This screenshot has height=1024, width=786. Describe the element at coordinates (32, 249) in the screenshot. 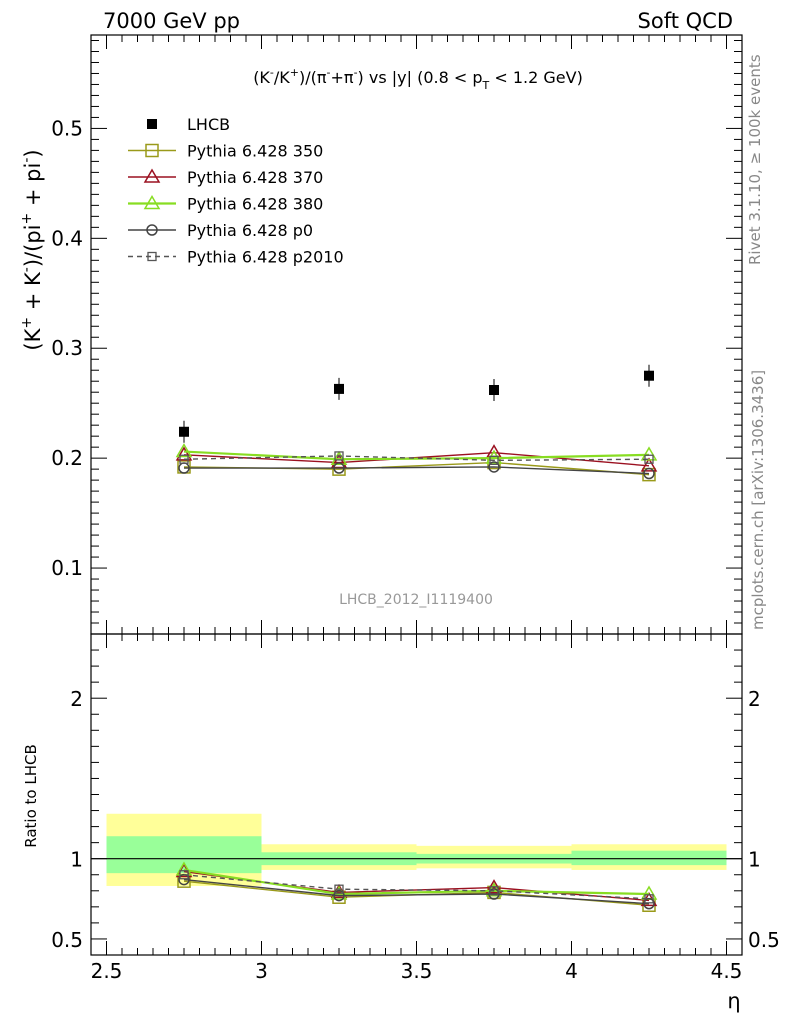

I see `main-ylabel: (K+ + K-)/(pi+ + pi-)` at that location.